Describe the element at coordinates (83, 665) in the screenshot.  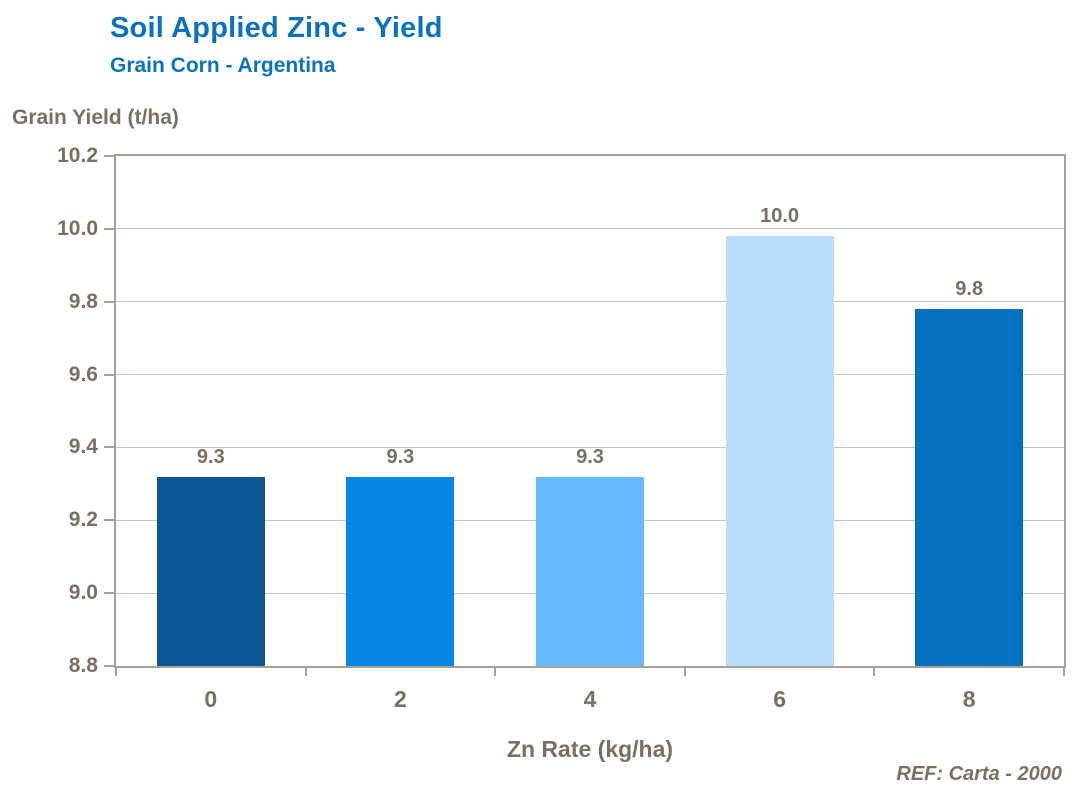
I see `y-tick-label: 8.8` at that location.